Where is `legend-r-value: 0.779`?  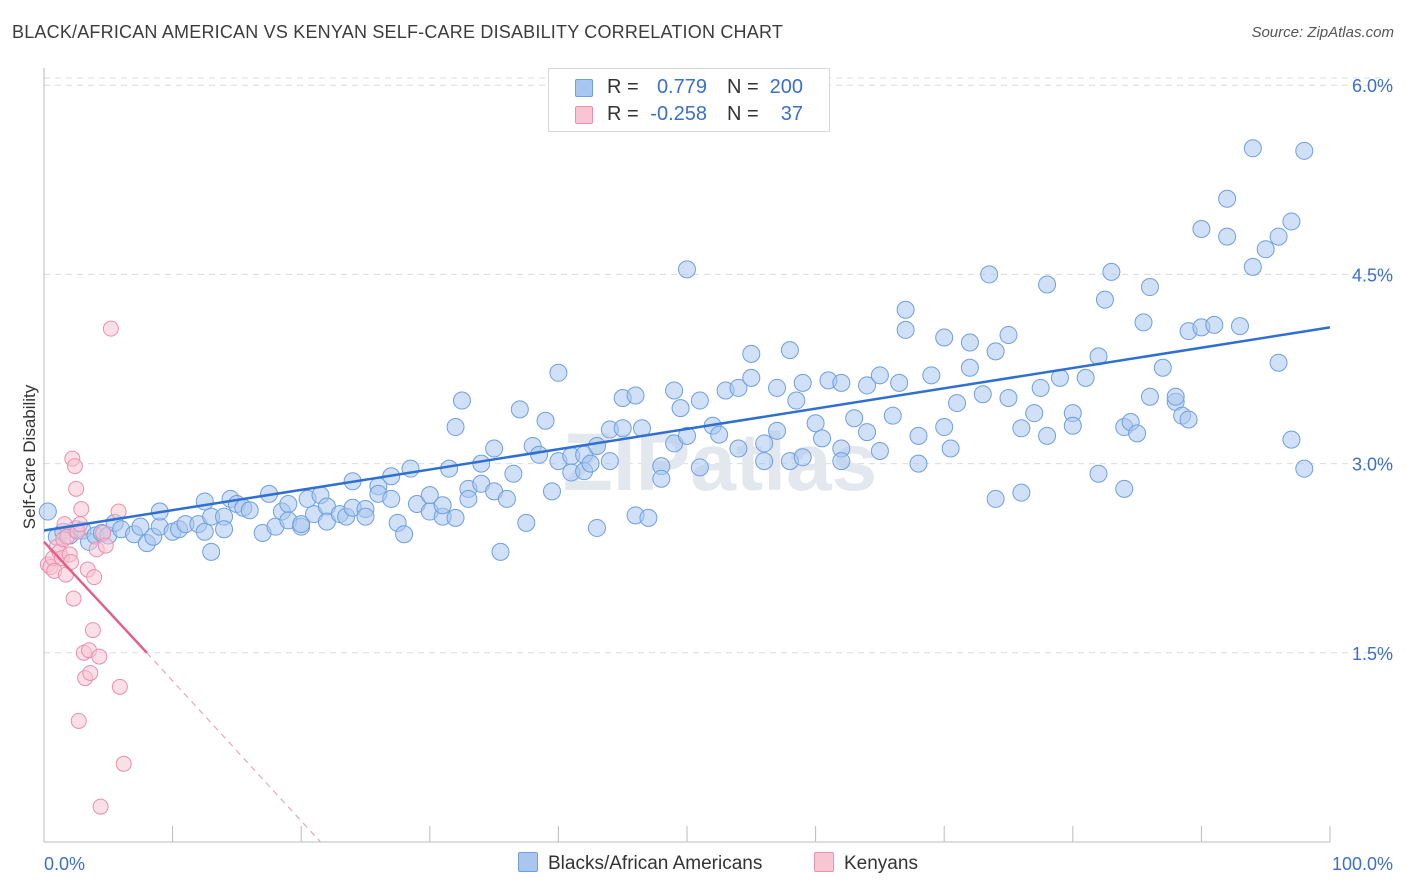 legend-r-value: 0.779 is located at coordinates (681, 87).